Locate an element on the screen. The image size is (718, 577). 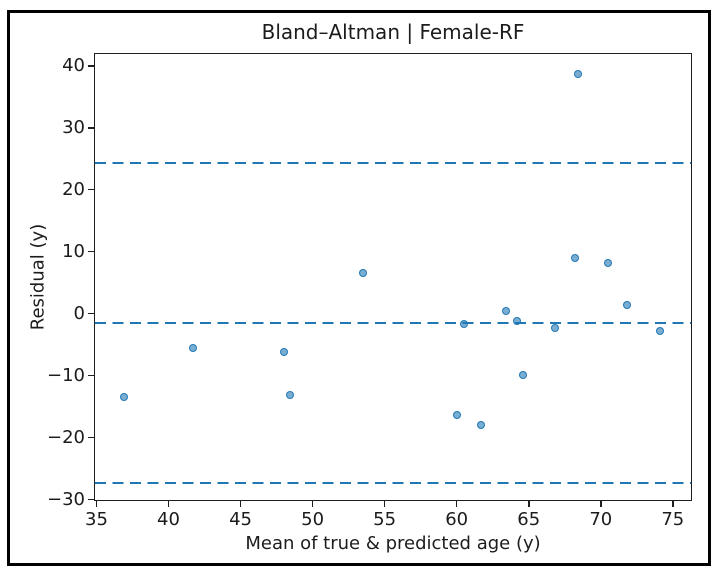
y-tick-label: 20 is located at coordinates (73, 189).